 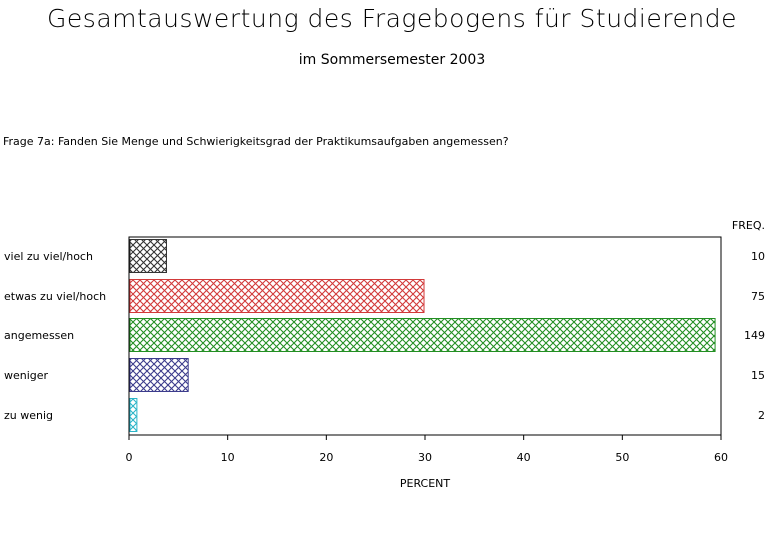 What do you see at coordinates (26, 375) in the screenshot?
I see `category-label: weniger` at bounding box center [26, 375].